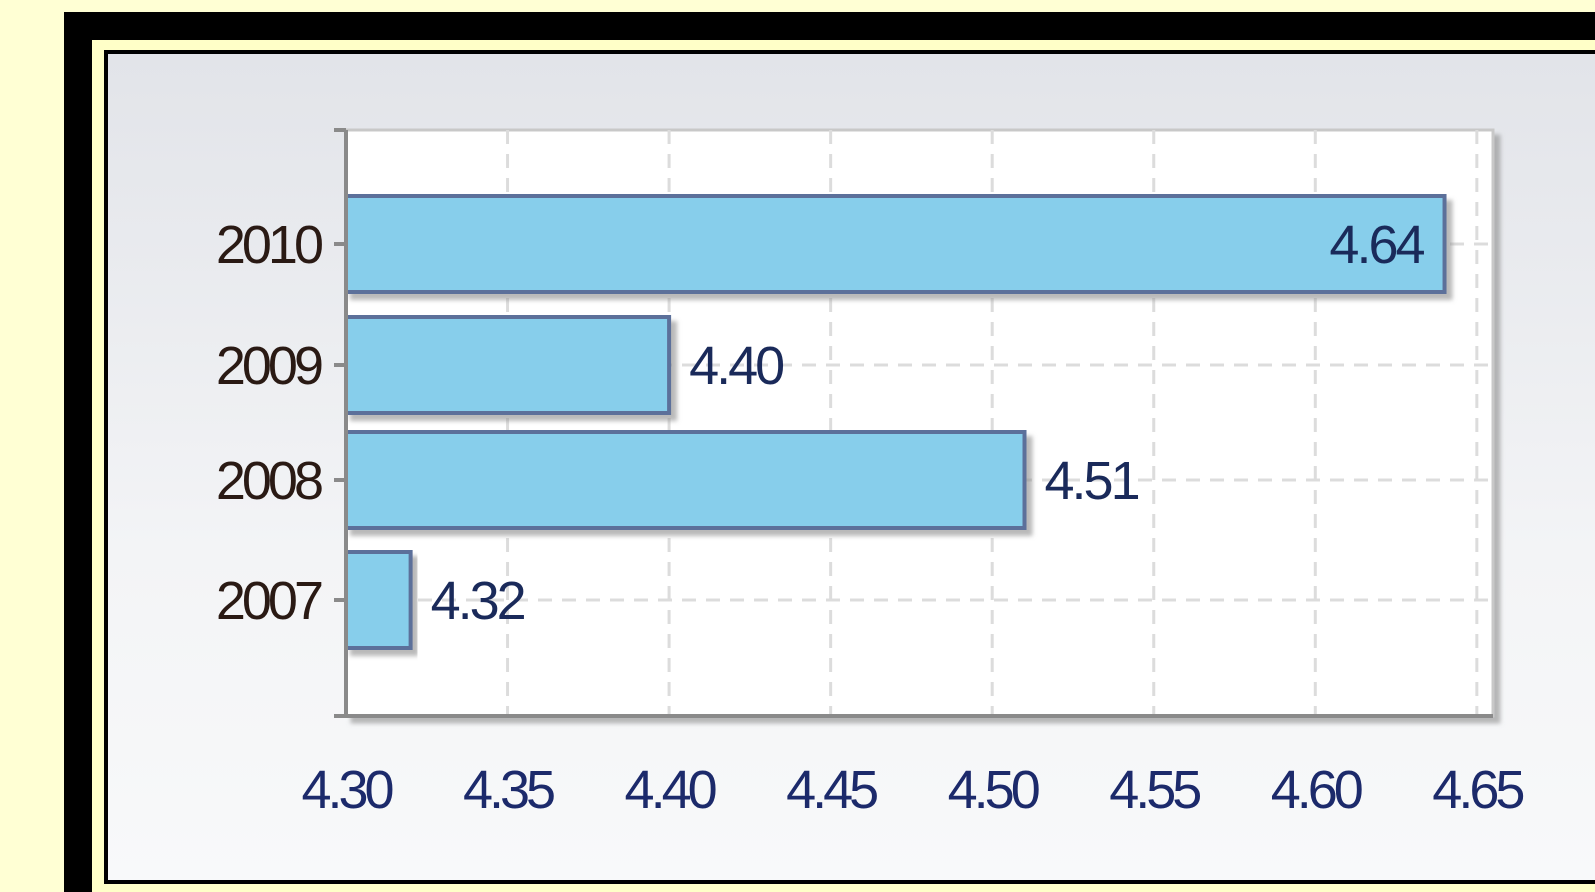 This screenshot has width=1595, height=892. I want to click on data-label-2010: 4.64, so click(1376, 245).